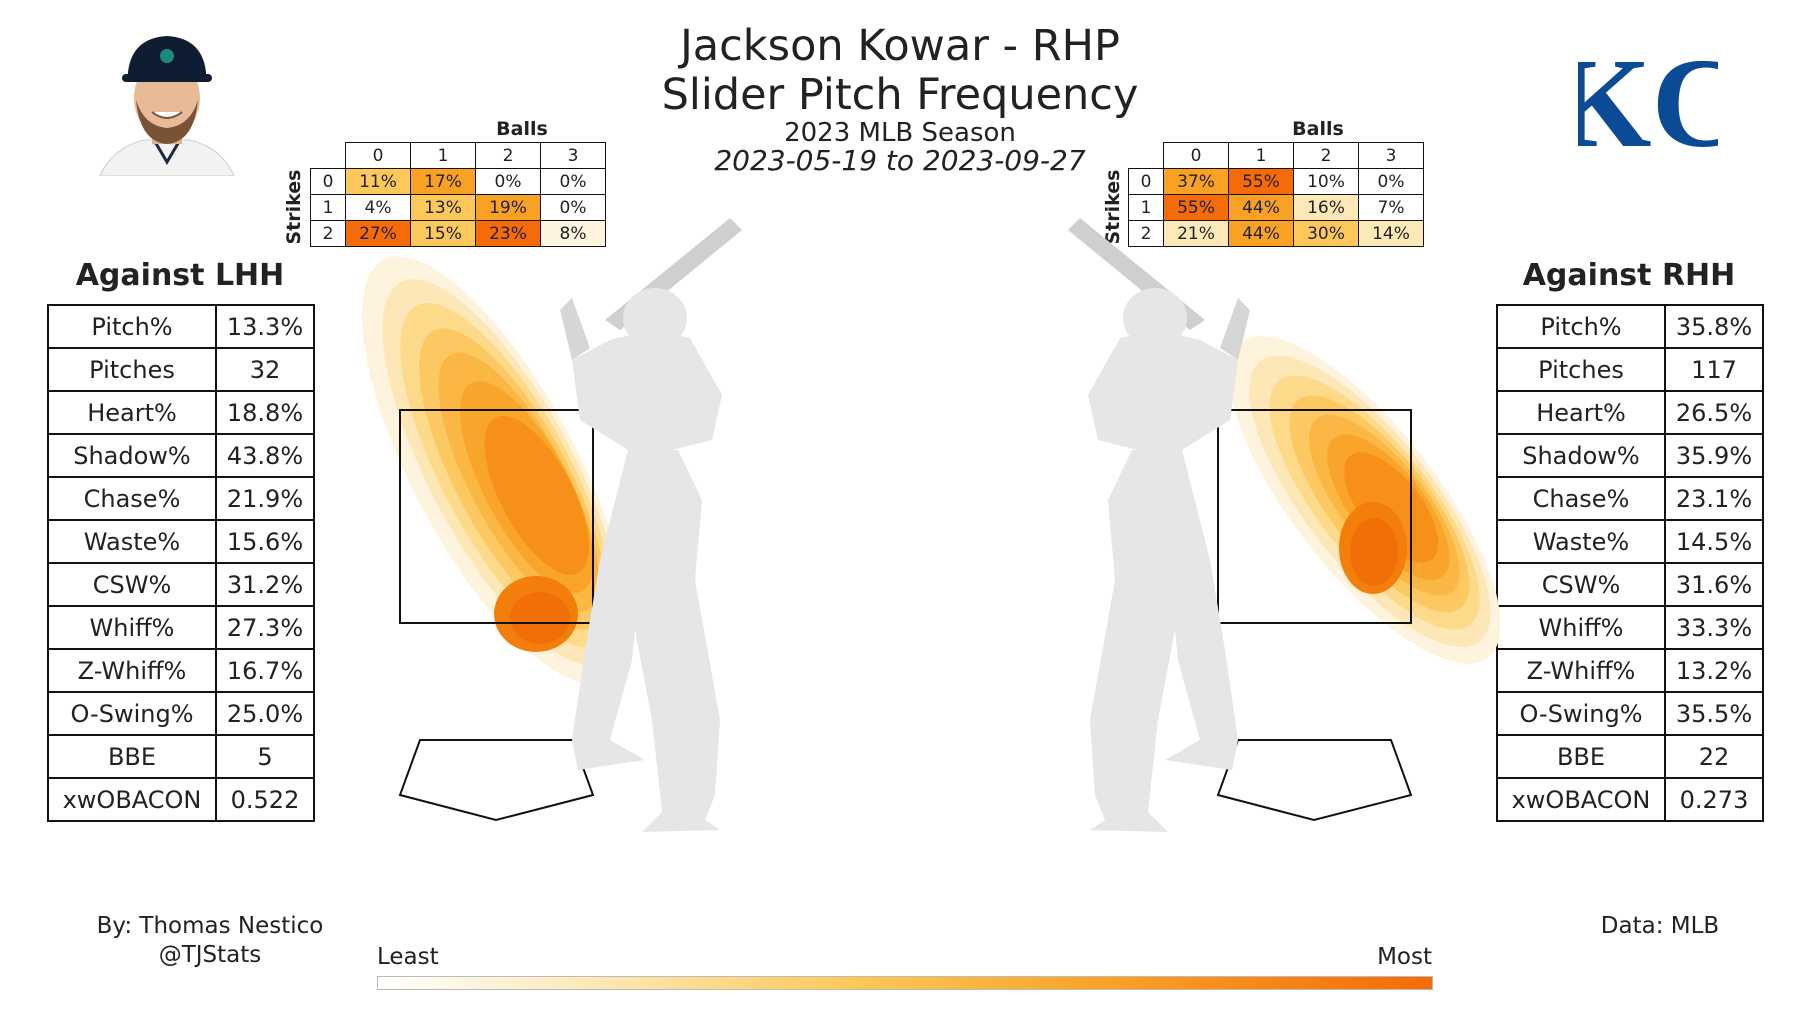 This screenshot has width=1800, height=1012. I want to click on stat-value: 25.0%, so click(265, 713).